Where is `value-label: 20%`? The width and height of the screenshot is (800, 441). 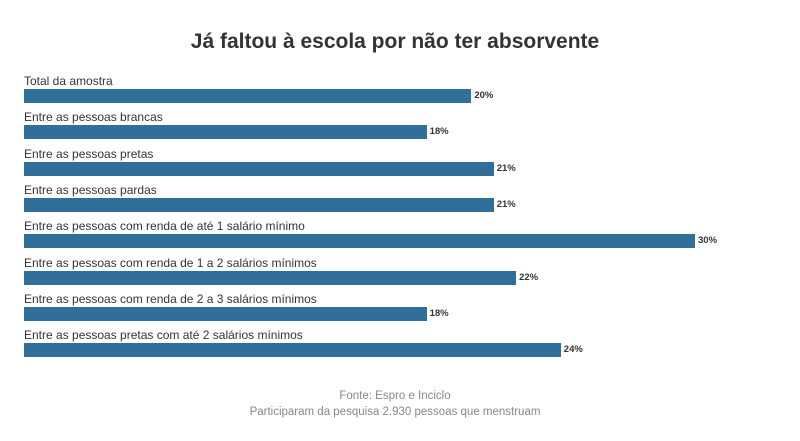 value-label: 20% is located at coordinates (484, 95).